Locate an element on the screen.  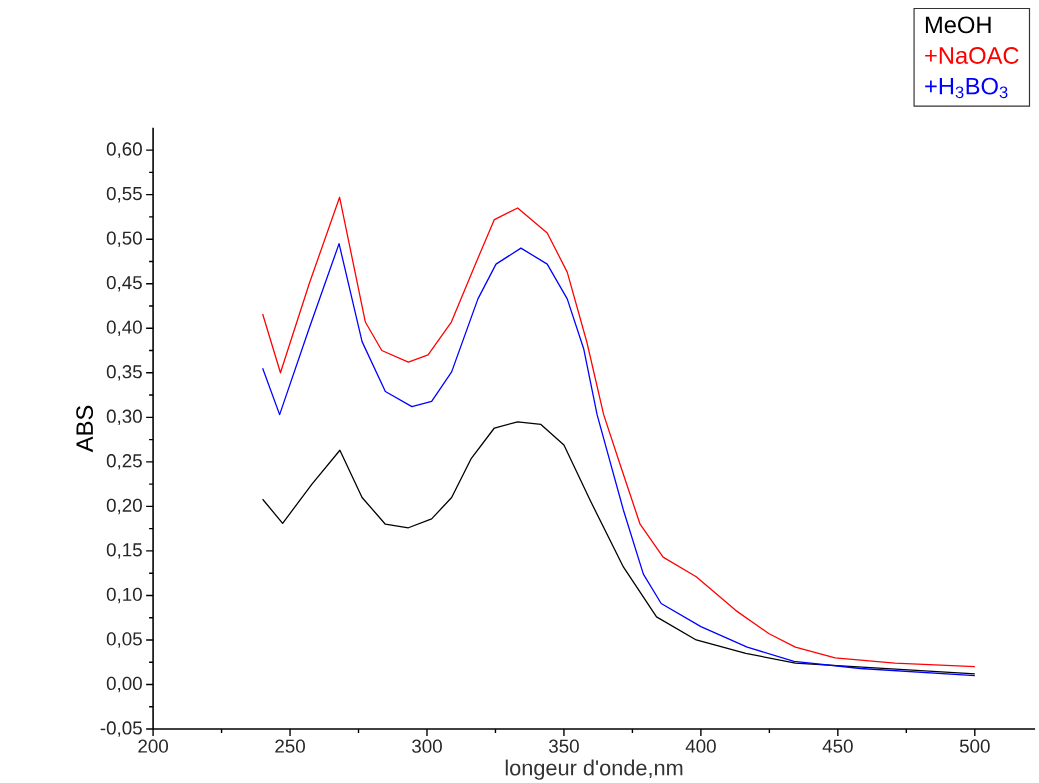
text: +H$_{3}$BO$_{3}$ is located at coordinates (966, 88).